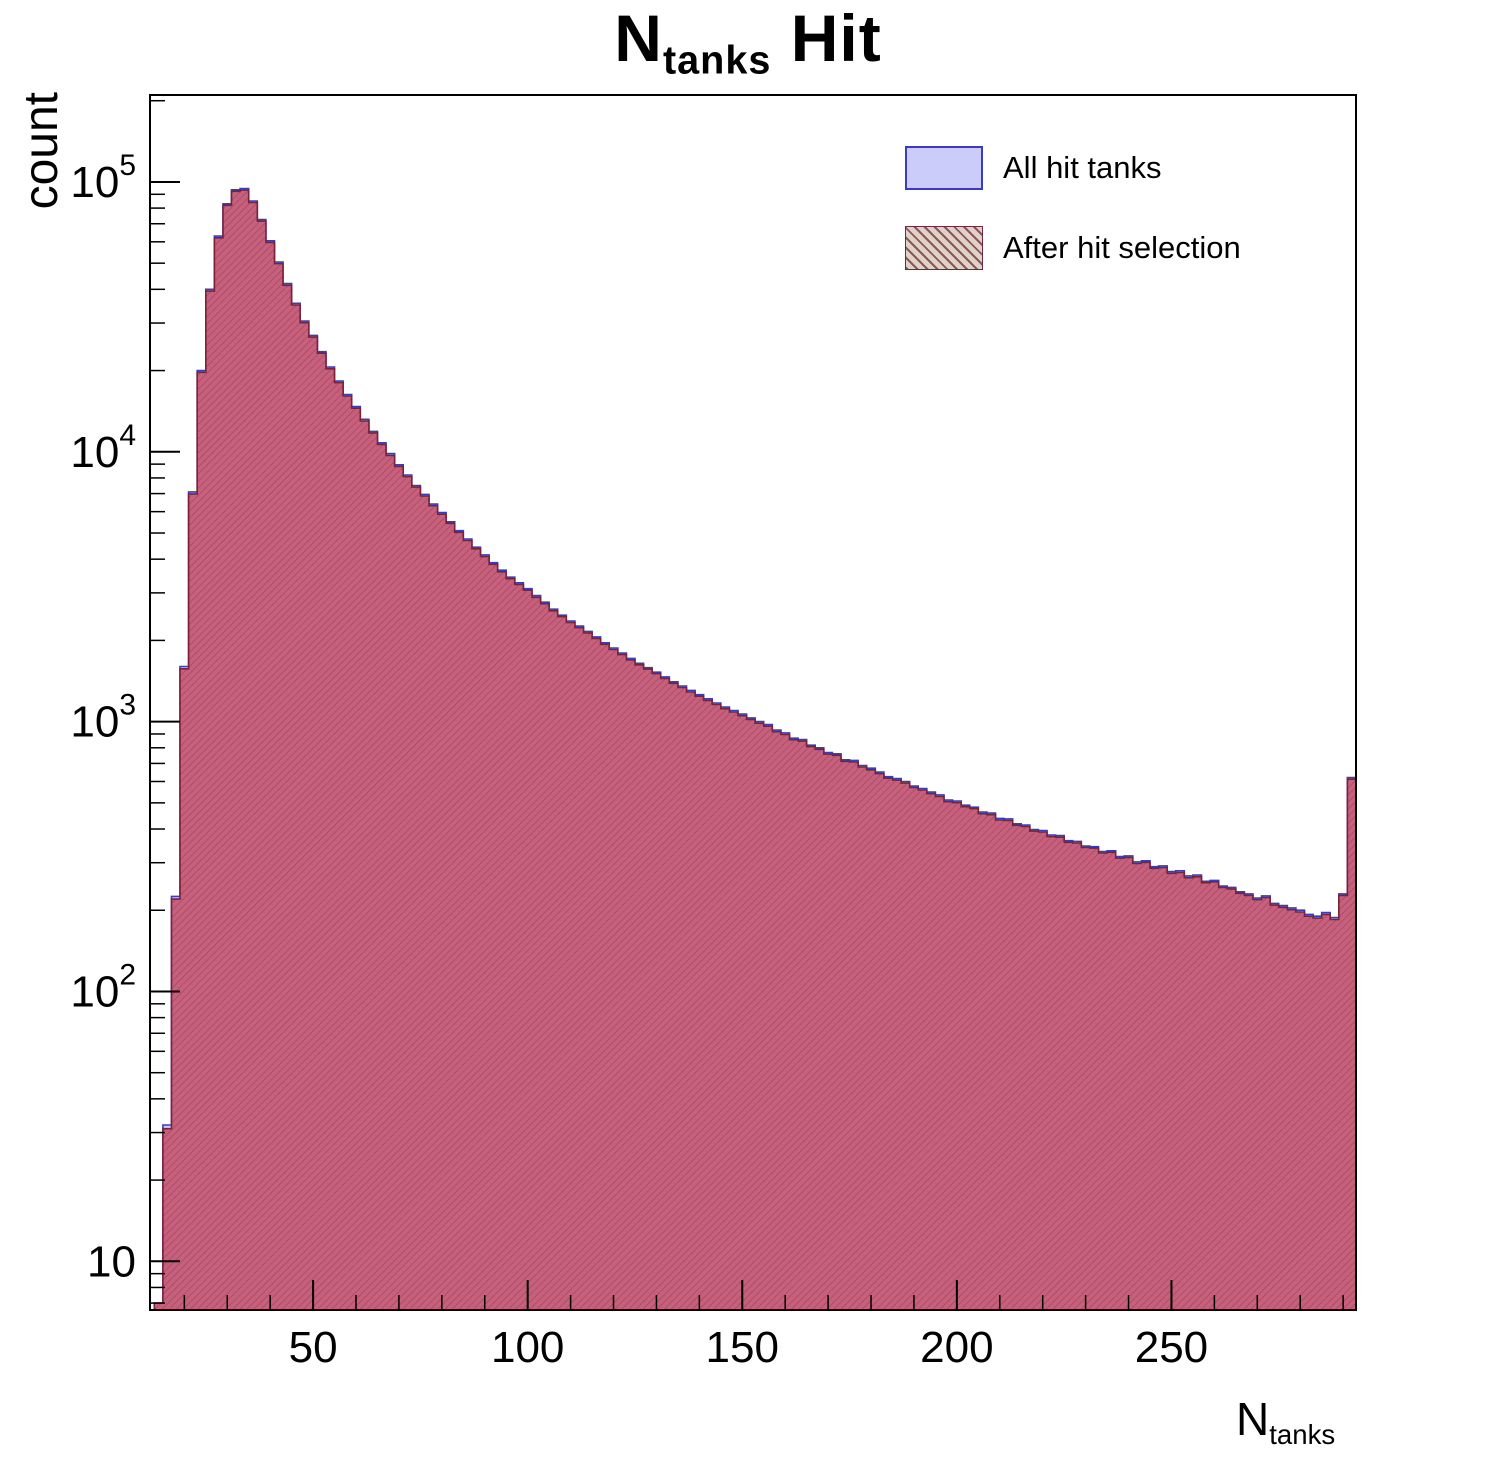 The image size is (1496, 1472). I want to click on legend-entry-all-hit-tanks: All hit tanks, so click(1073, 168).